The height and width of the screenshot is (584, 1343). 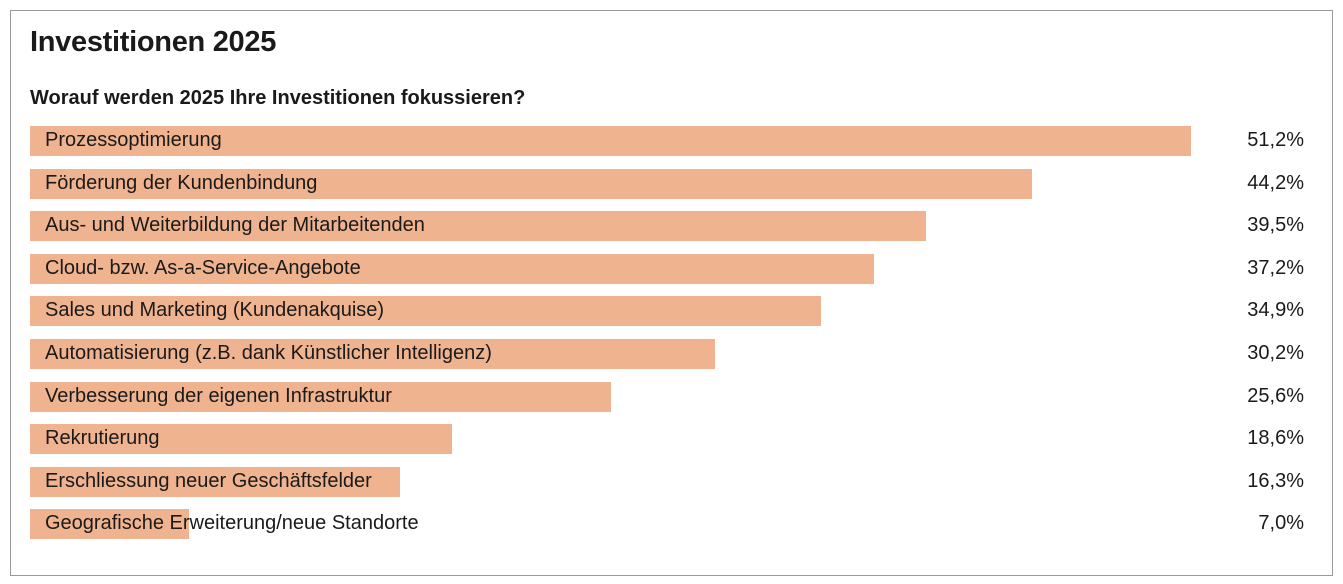 What do you see at coordinates (1275, 140) in the screenshot?
I see `value-label: 51,2%` at bounding box center [1275, 140].